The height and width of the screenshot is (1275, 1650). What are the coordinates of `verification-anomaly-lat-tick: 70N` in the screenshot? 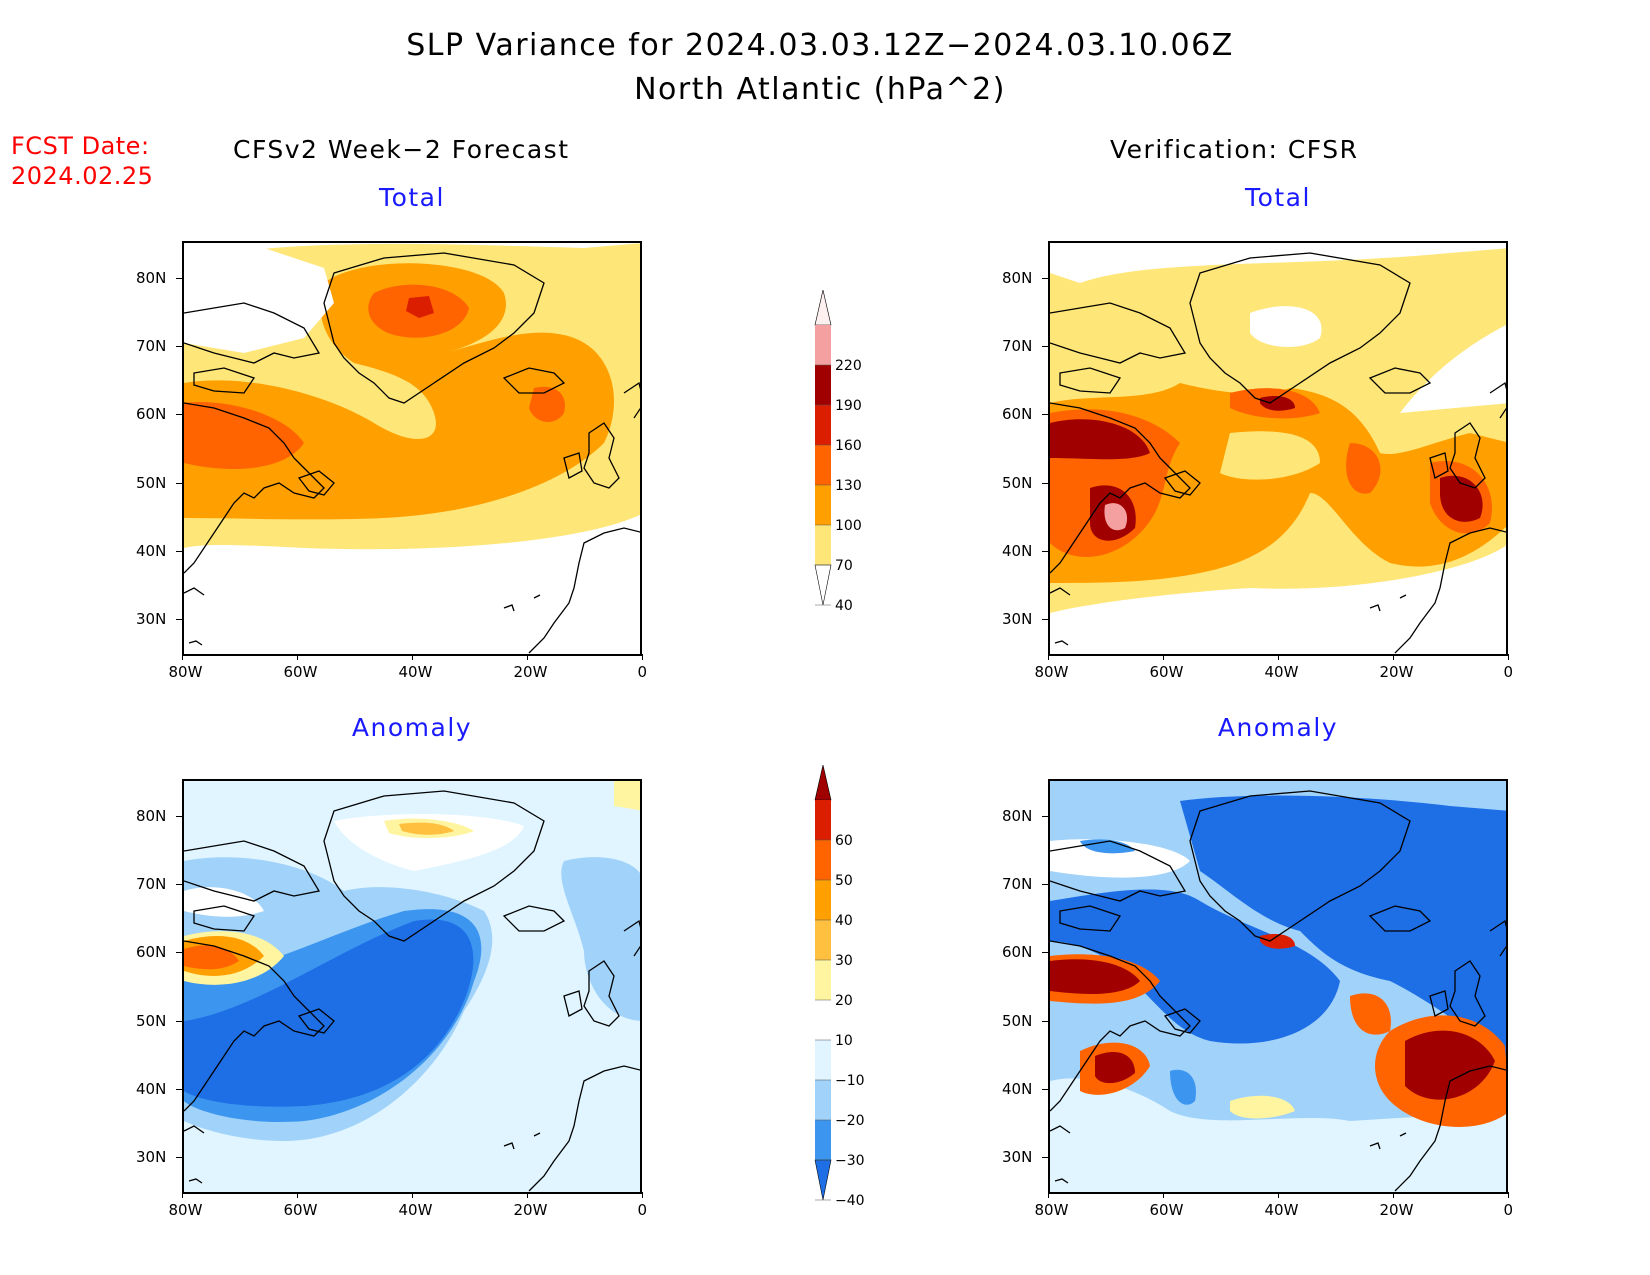 It's located at (1017, 884).